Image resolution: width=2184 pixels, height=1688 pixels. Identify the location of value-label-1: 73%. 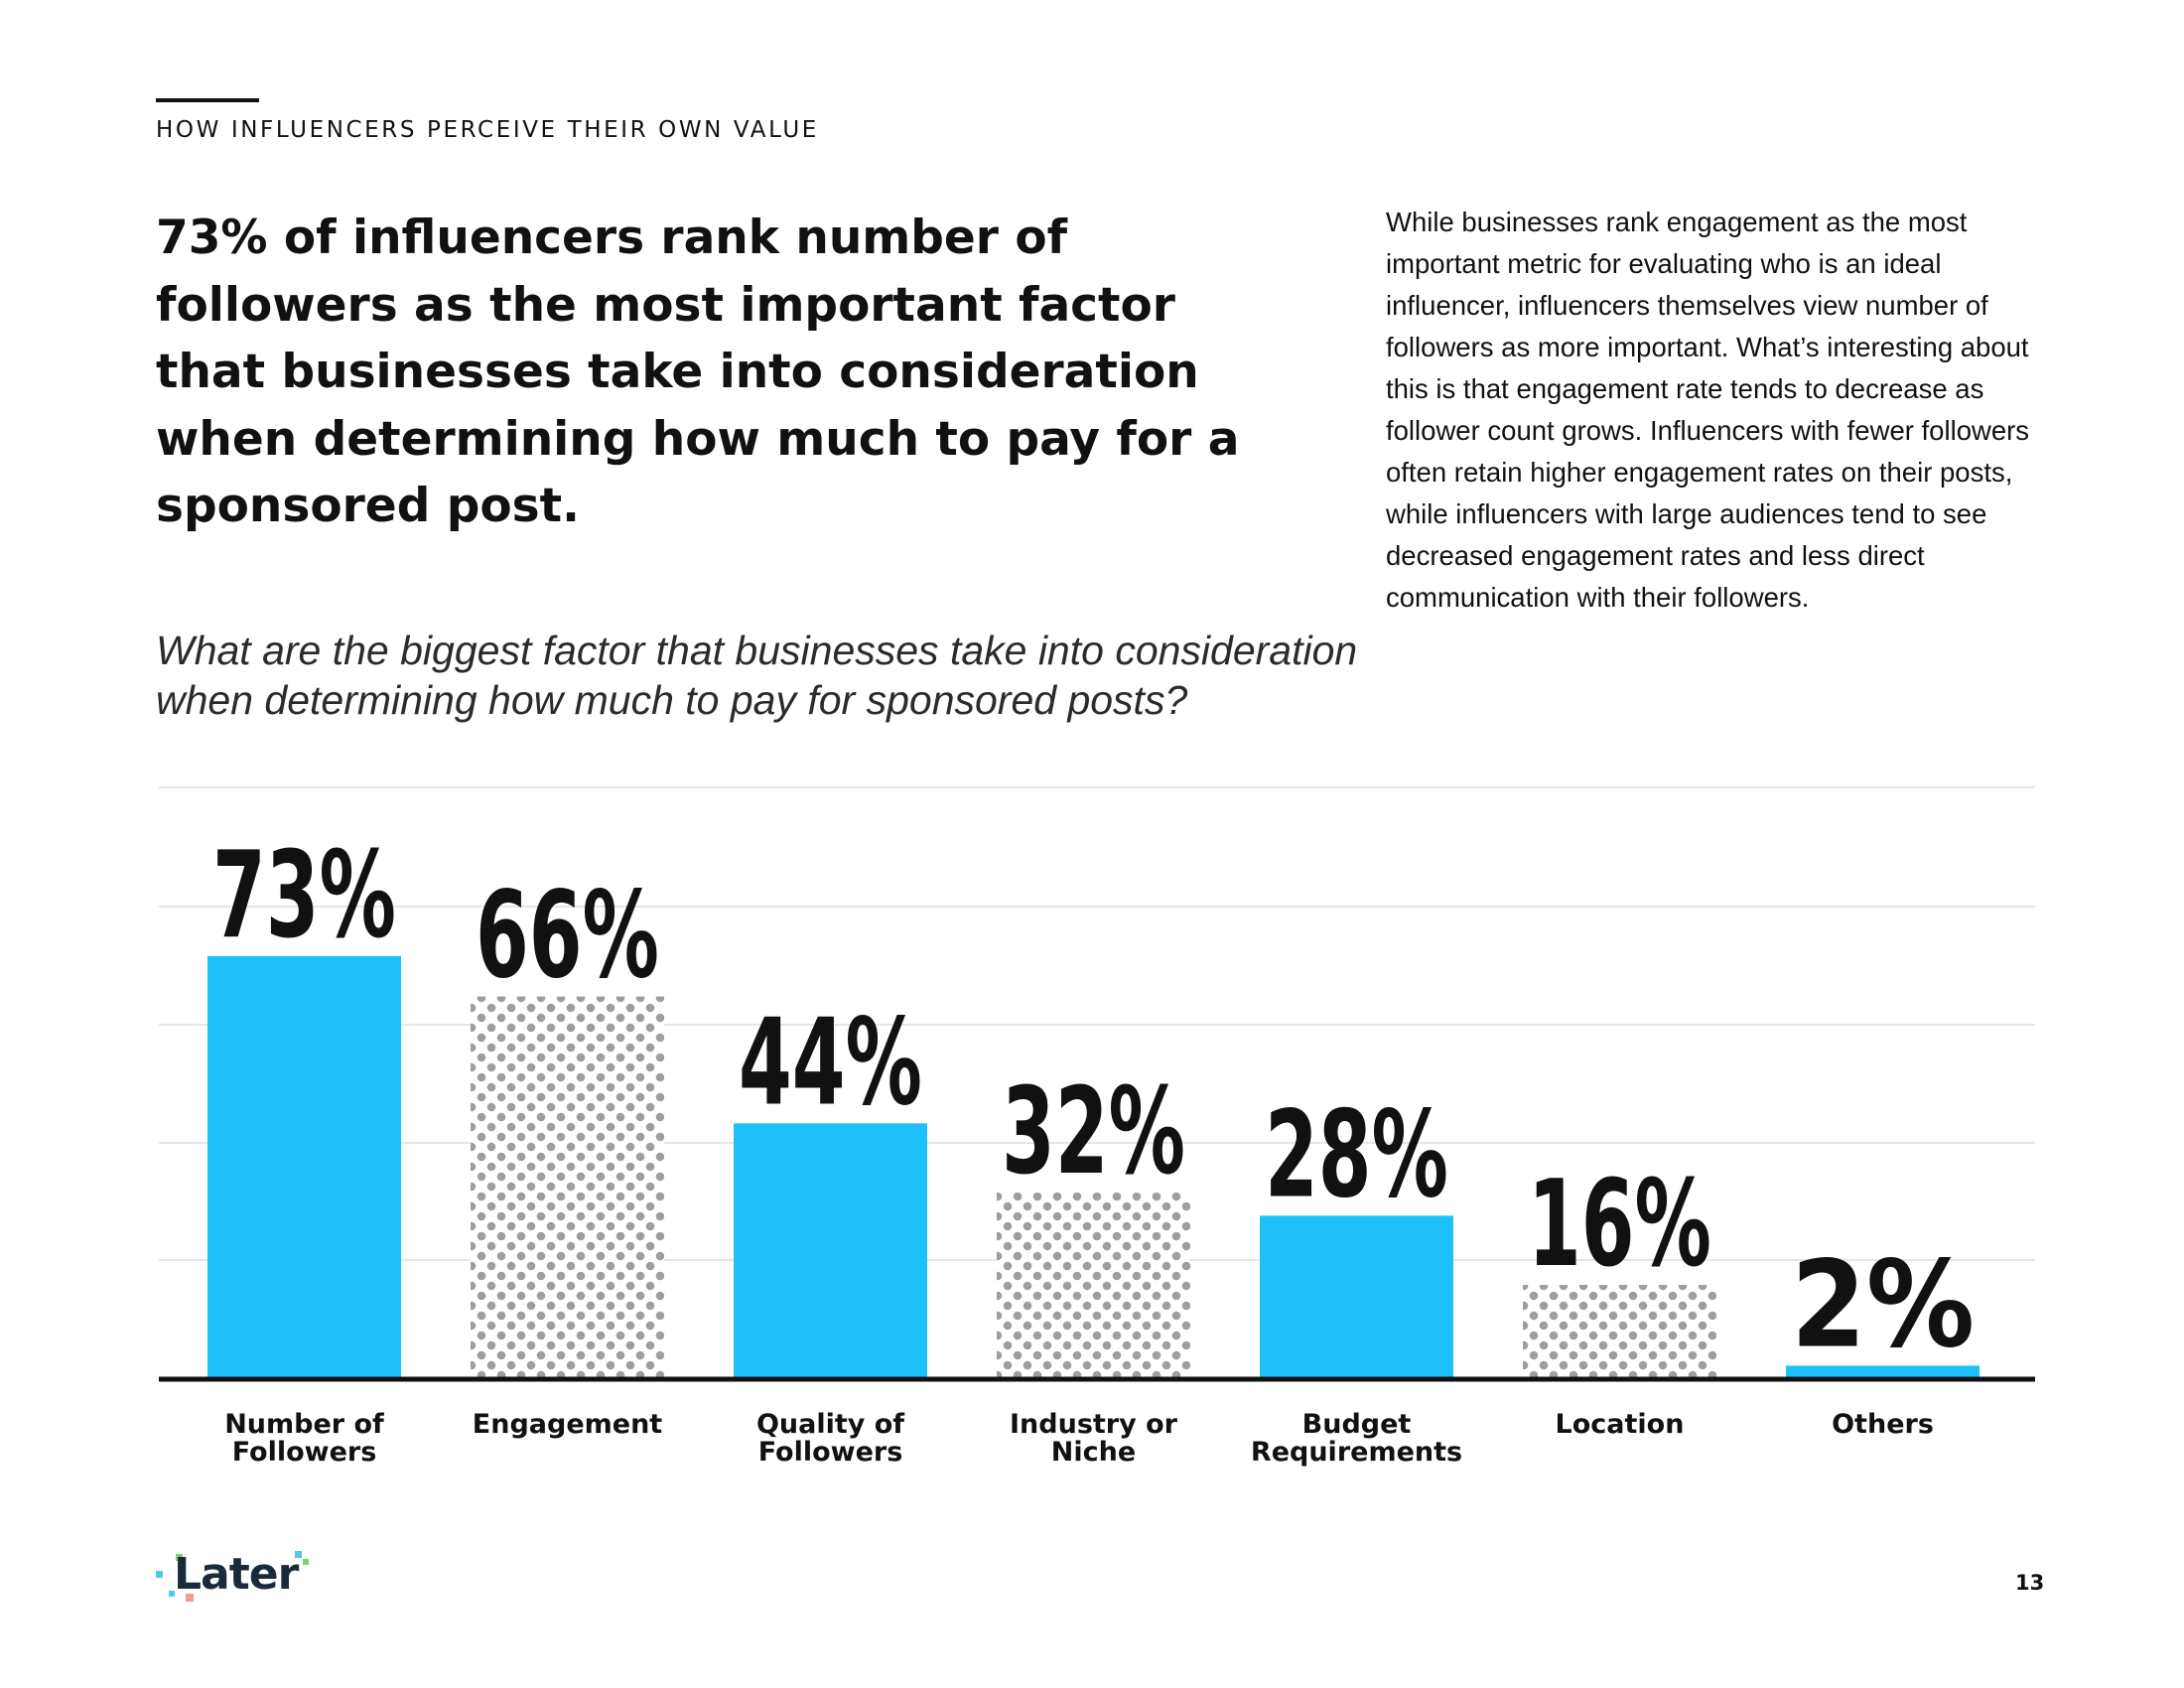
(304, 896).